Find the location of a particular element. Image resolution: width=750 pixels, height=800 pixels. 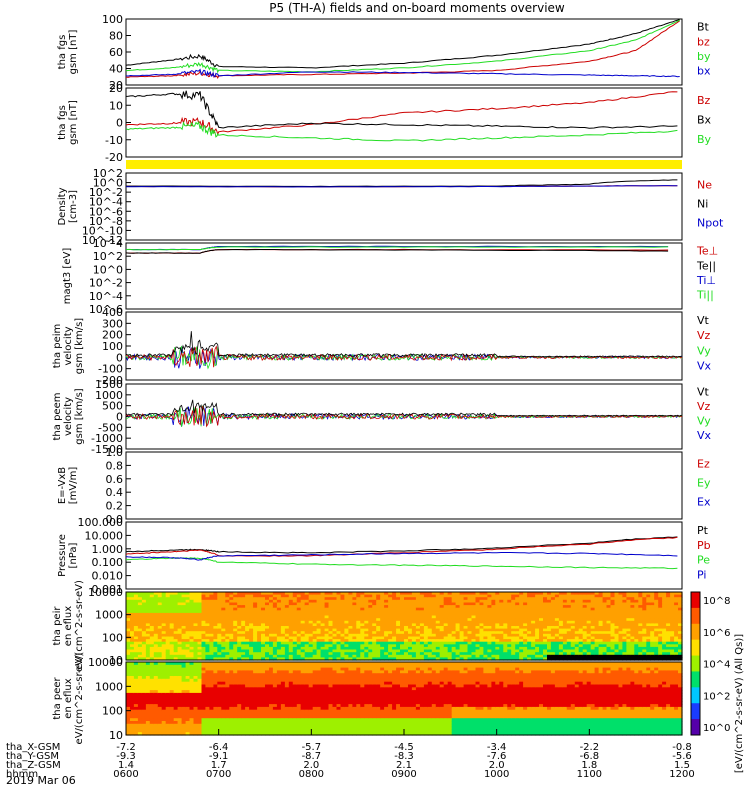

legend-by: by is located at coordinates (704, 56).